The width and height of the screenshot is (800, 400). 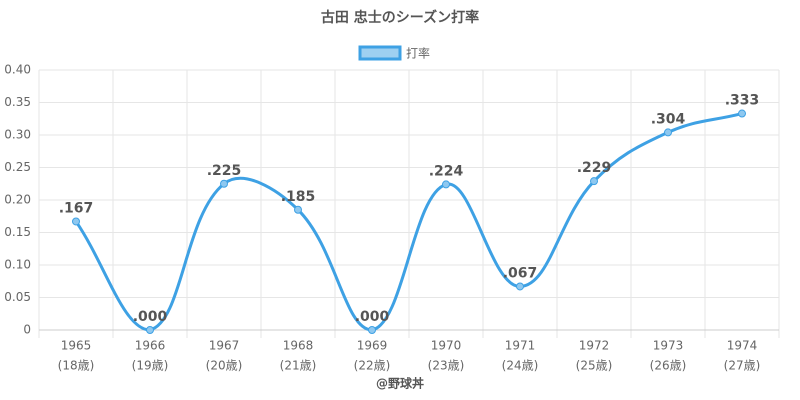 I want to click on x-tick-label: 1967, so click(x=224, y=346).